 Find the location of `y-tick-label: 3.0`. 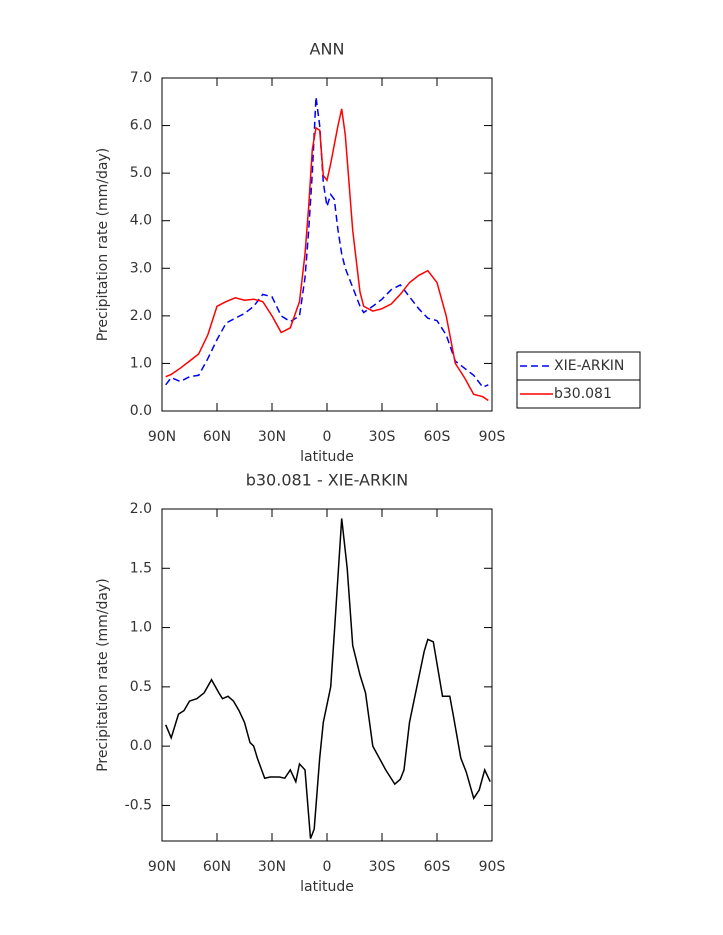

y-tick-label: 3.0 is located at coordinates (141, 268).